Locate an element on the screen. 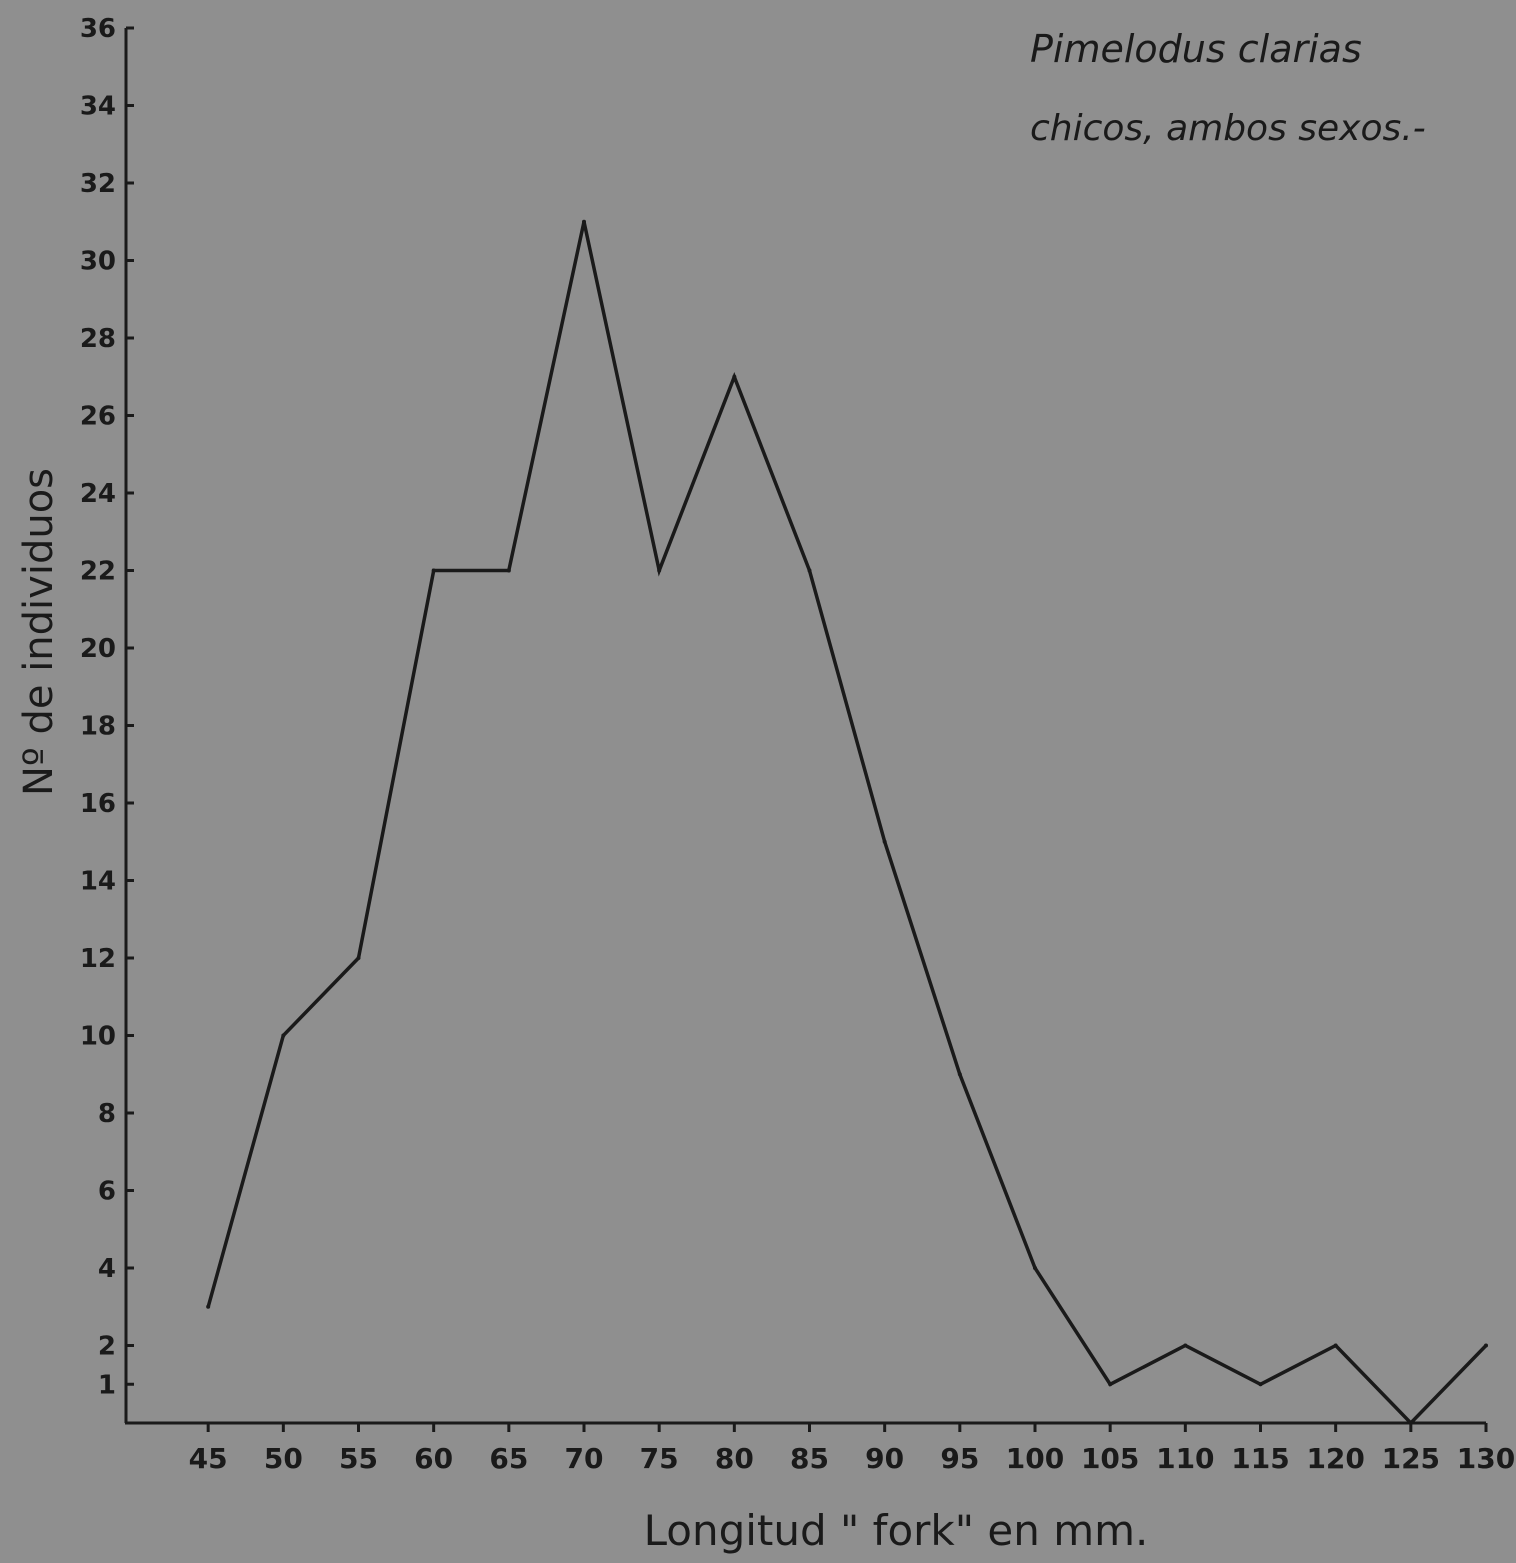 The height and width of the screenshot is (1563, 1516). x-tick-label: 115 is located at coordinates (1260, 1458).